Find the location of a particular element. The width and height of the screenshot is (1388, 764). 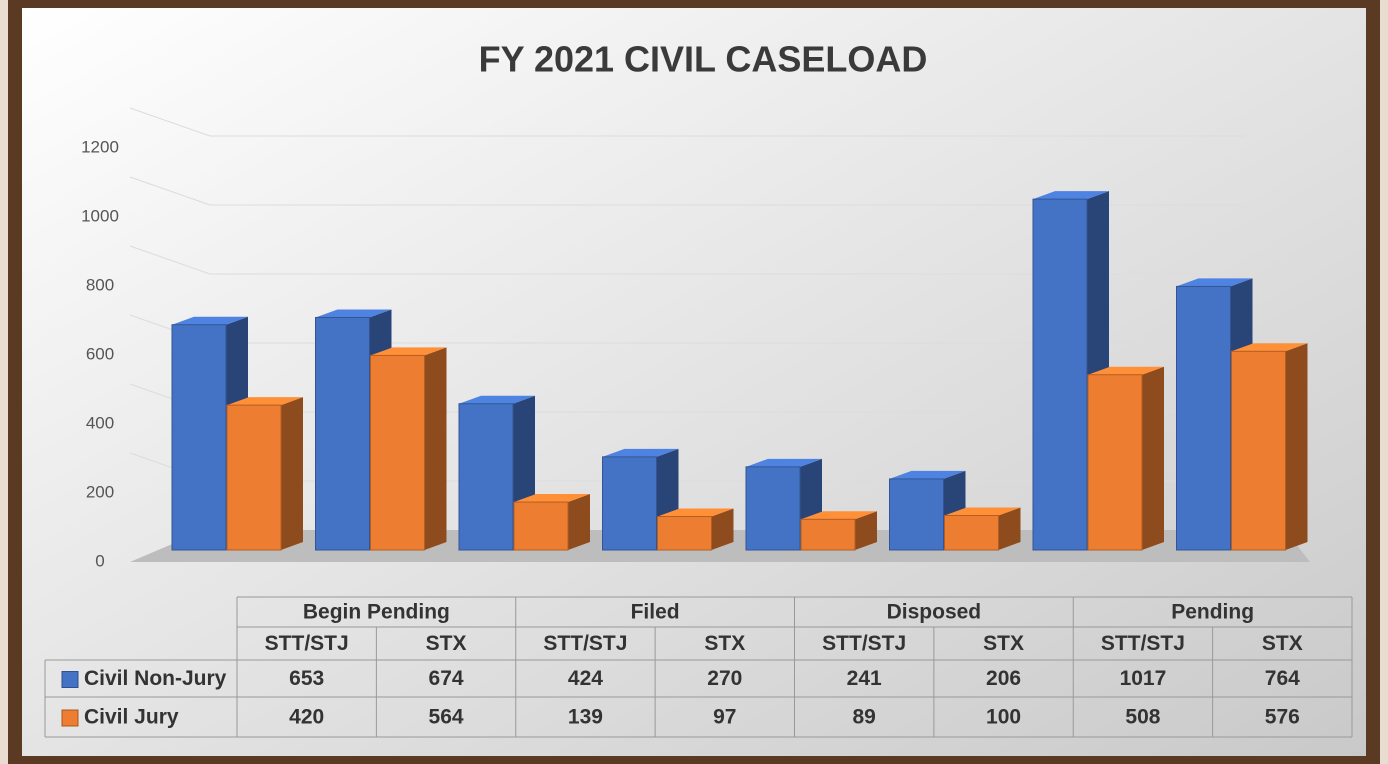

y-tick-label: 1000 is located at coordinates (100, 215).